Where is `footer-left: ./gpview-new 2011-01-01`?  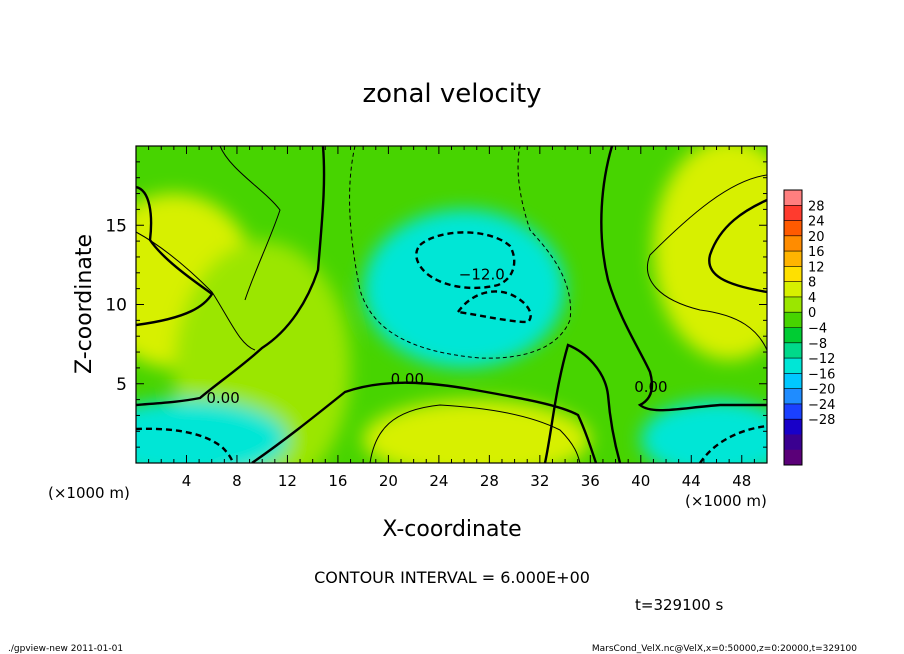 footer-left: ./gpview-new 2011-01-01 is located at coordinates (65, 649).